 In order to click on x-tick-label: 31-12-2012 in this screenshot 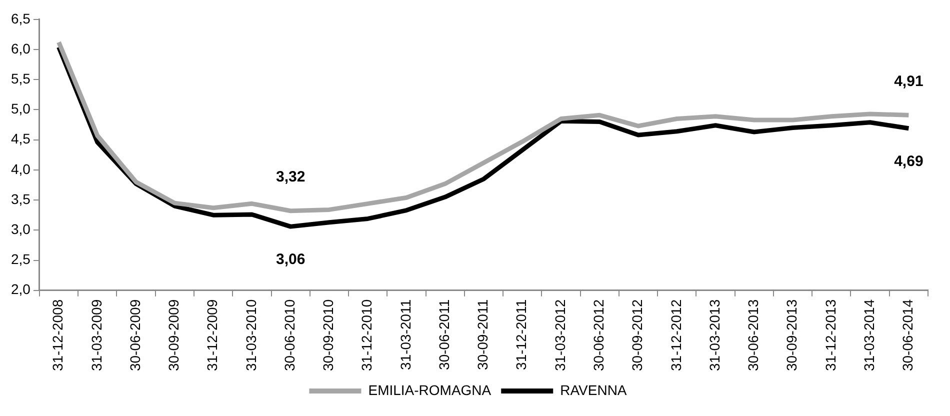, I will do `click(676, 335)`.